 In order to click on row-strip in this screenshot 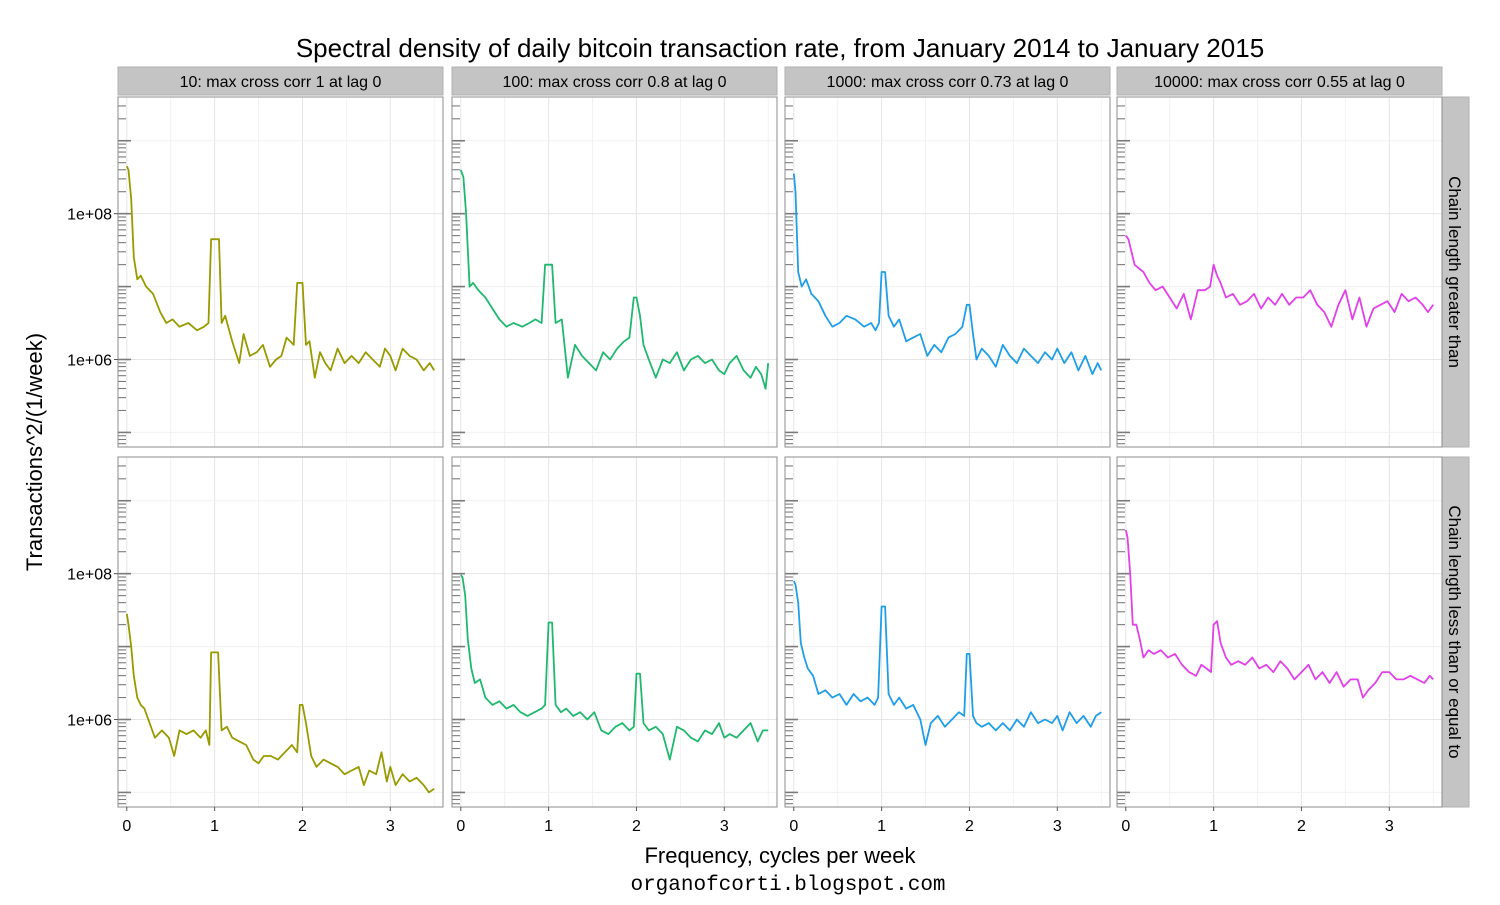, I will do `click(1455, 272)`.